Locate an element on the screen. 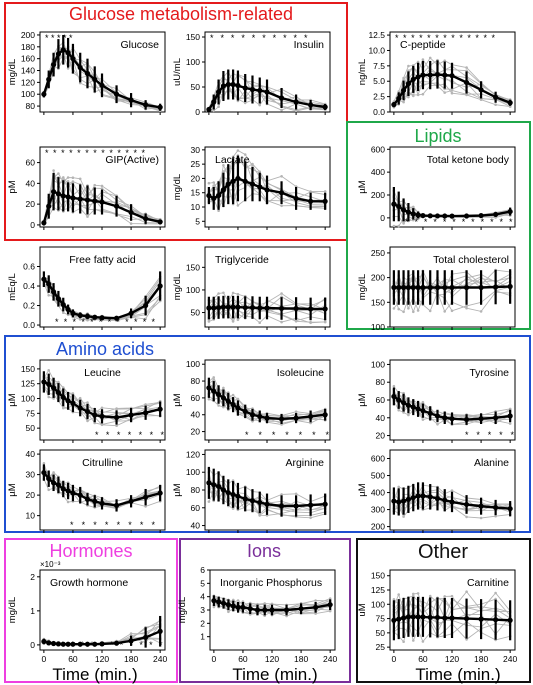 This screenshot has height=685, width=533. panel-title: Tyrosine is located at coordinates (489, 373).